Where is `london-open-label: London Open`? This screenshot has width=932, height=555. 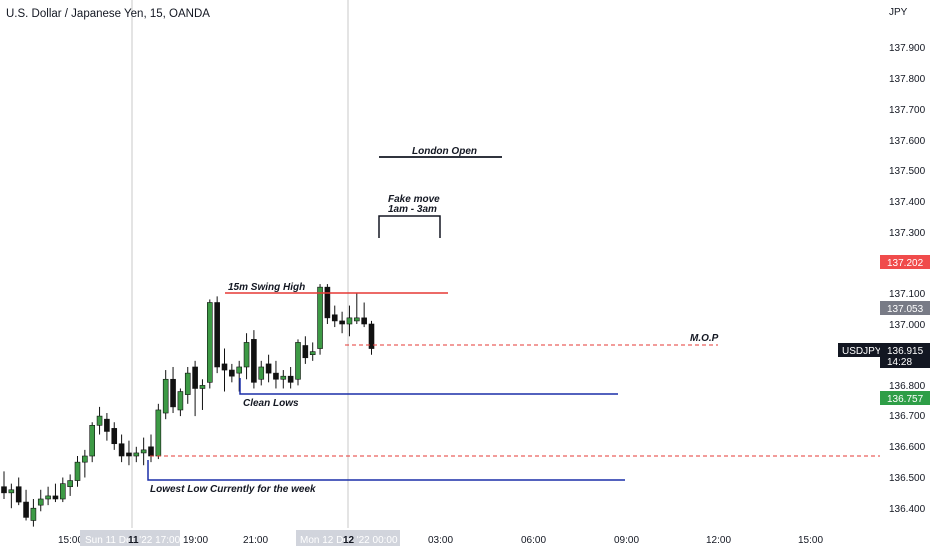 london-open-label: London Open is located at coordinates (444, 151).